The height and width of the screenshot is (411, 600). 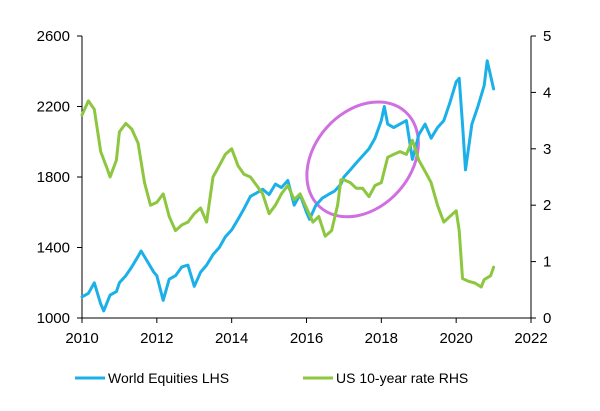 What do you see at coordinates (381, 338) in the screenshot?
I see `x-tick-label: 2018` at bounding box center [381, 338].